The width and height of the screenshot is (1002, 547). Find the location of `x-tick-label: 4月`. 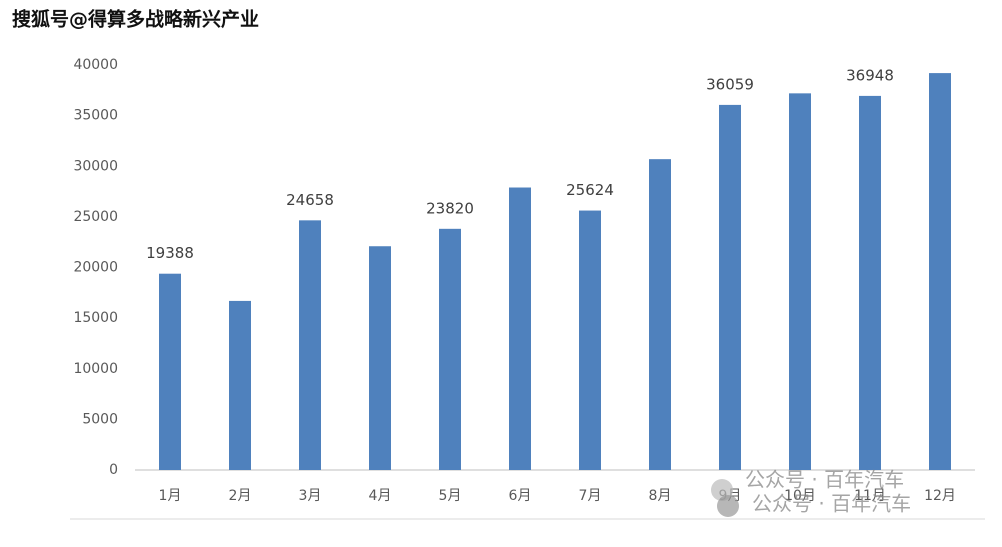

x-tick-label: 4月 is located at coordinates (380, 496).